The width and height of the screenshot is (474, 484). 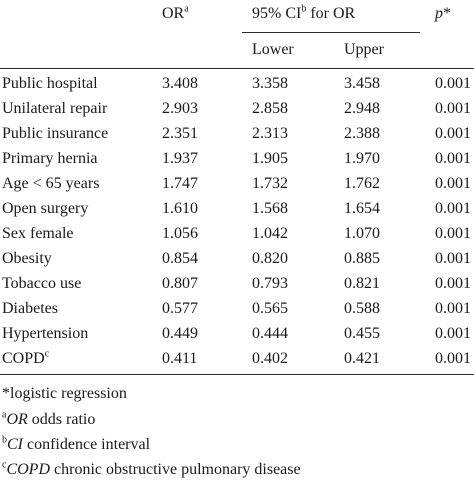 I want to click on ci-lower-cell: 0.402, so click(x=270, y=358).